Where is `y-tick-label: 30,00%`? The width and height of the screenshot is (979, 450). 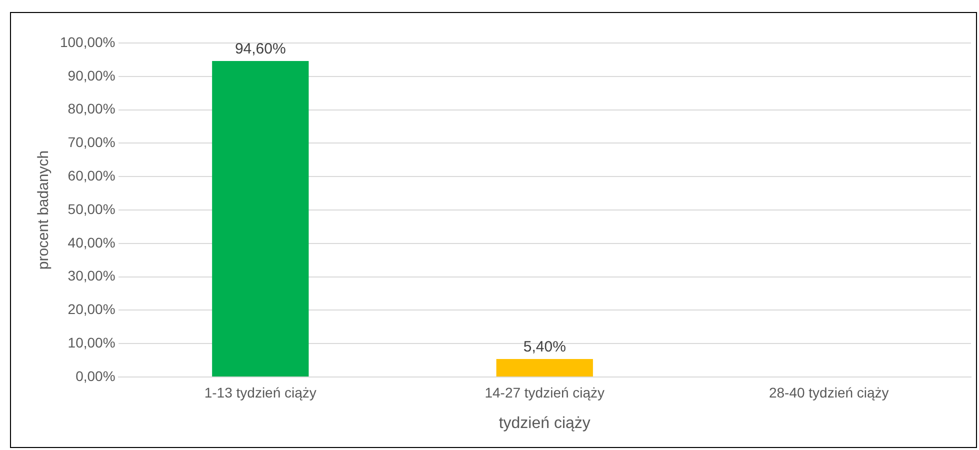
y-tick-label: 30,00% is located at coordinates (92, 276).